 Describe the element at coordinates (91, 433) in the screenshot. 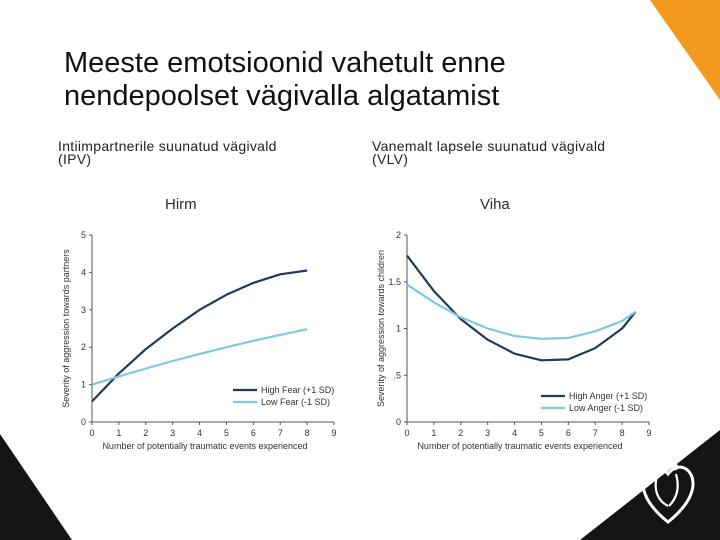

I see `fear-chart-x-tick-label: 0` at that location.